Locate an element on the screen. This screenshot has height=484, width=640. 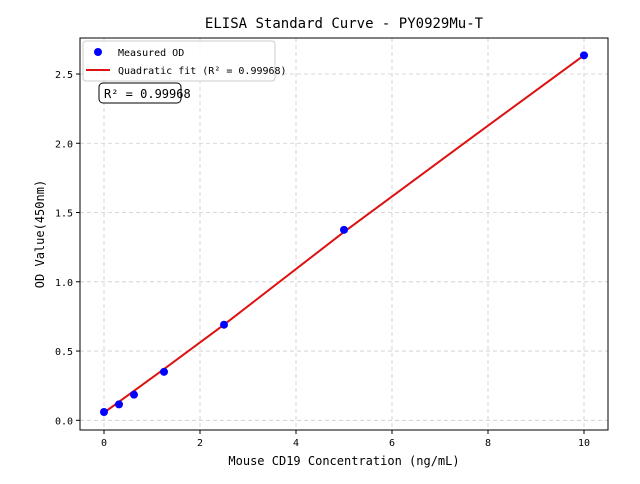
y-tick-label: 0.5 is located at coordinates (64, 352).